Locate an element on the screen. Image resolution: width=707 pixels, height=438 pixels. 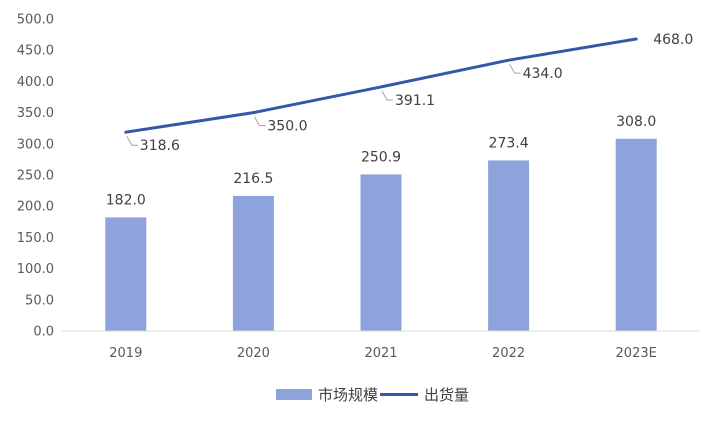
bar-data-label: 216.5 is located at coordinates (253, 179).